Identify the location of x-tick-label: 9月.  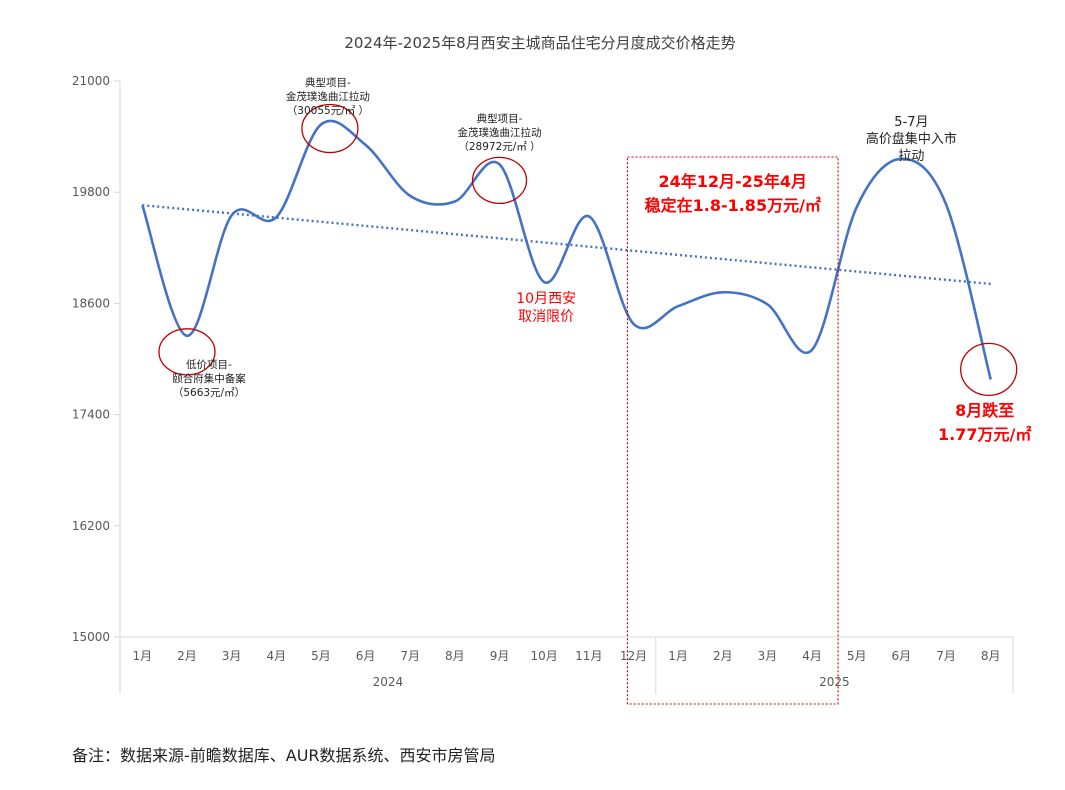
(500, 656).